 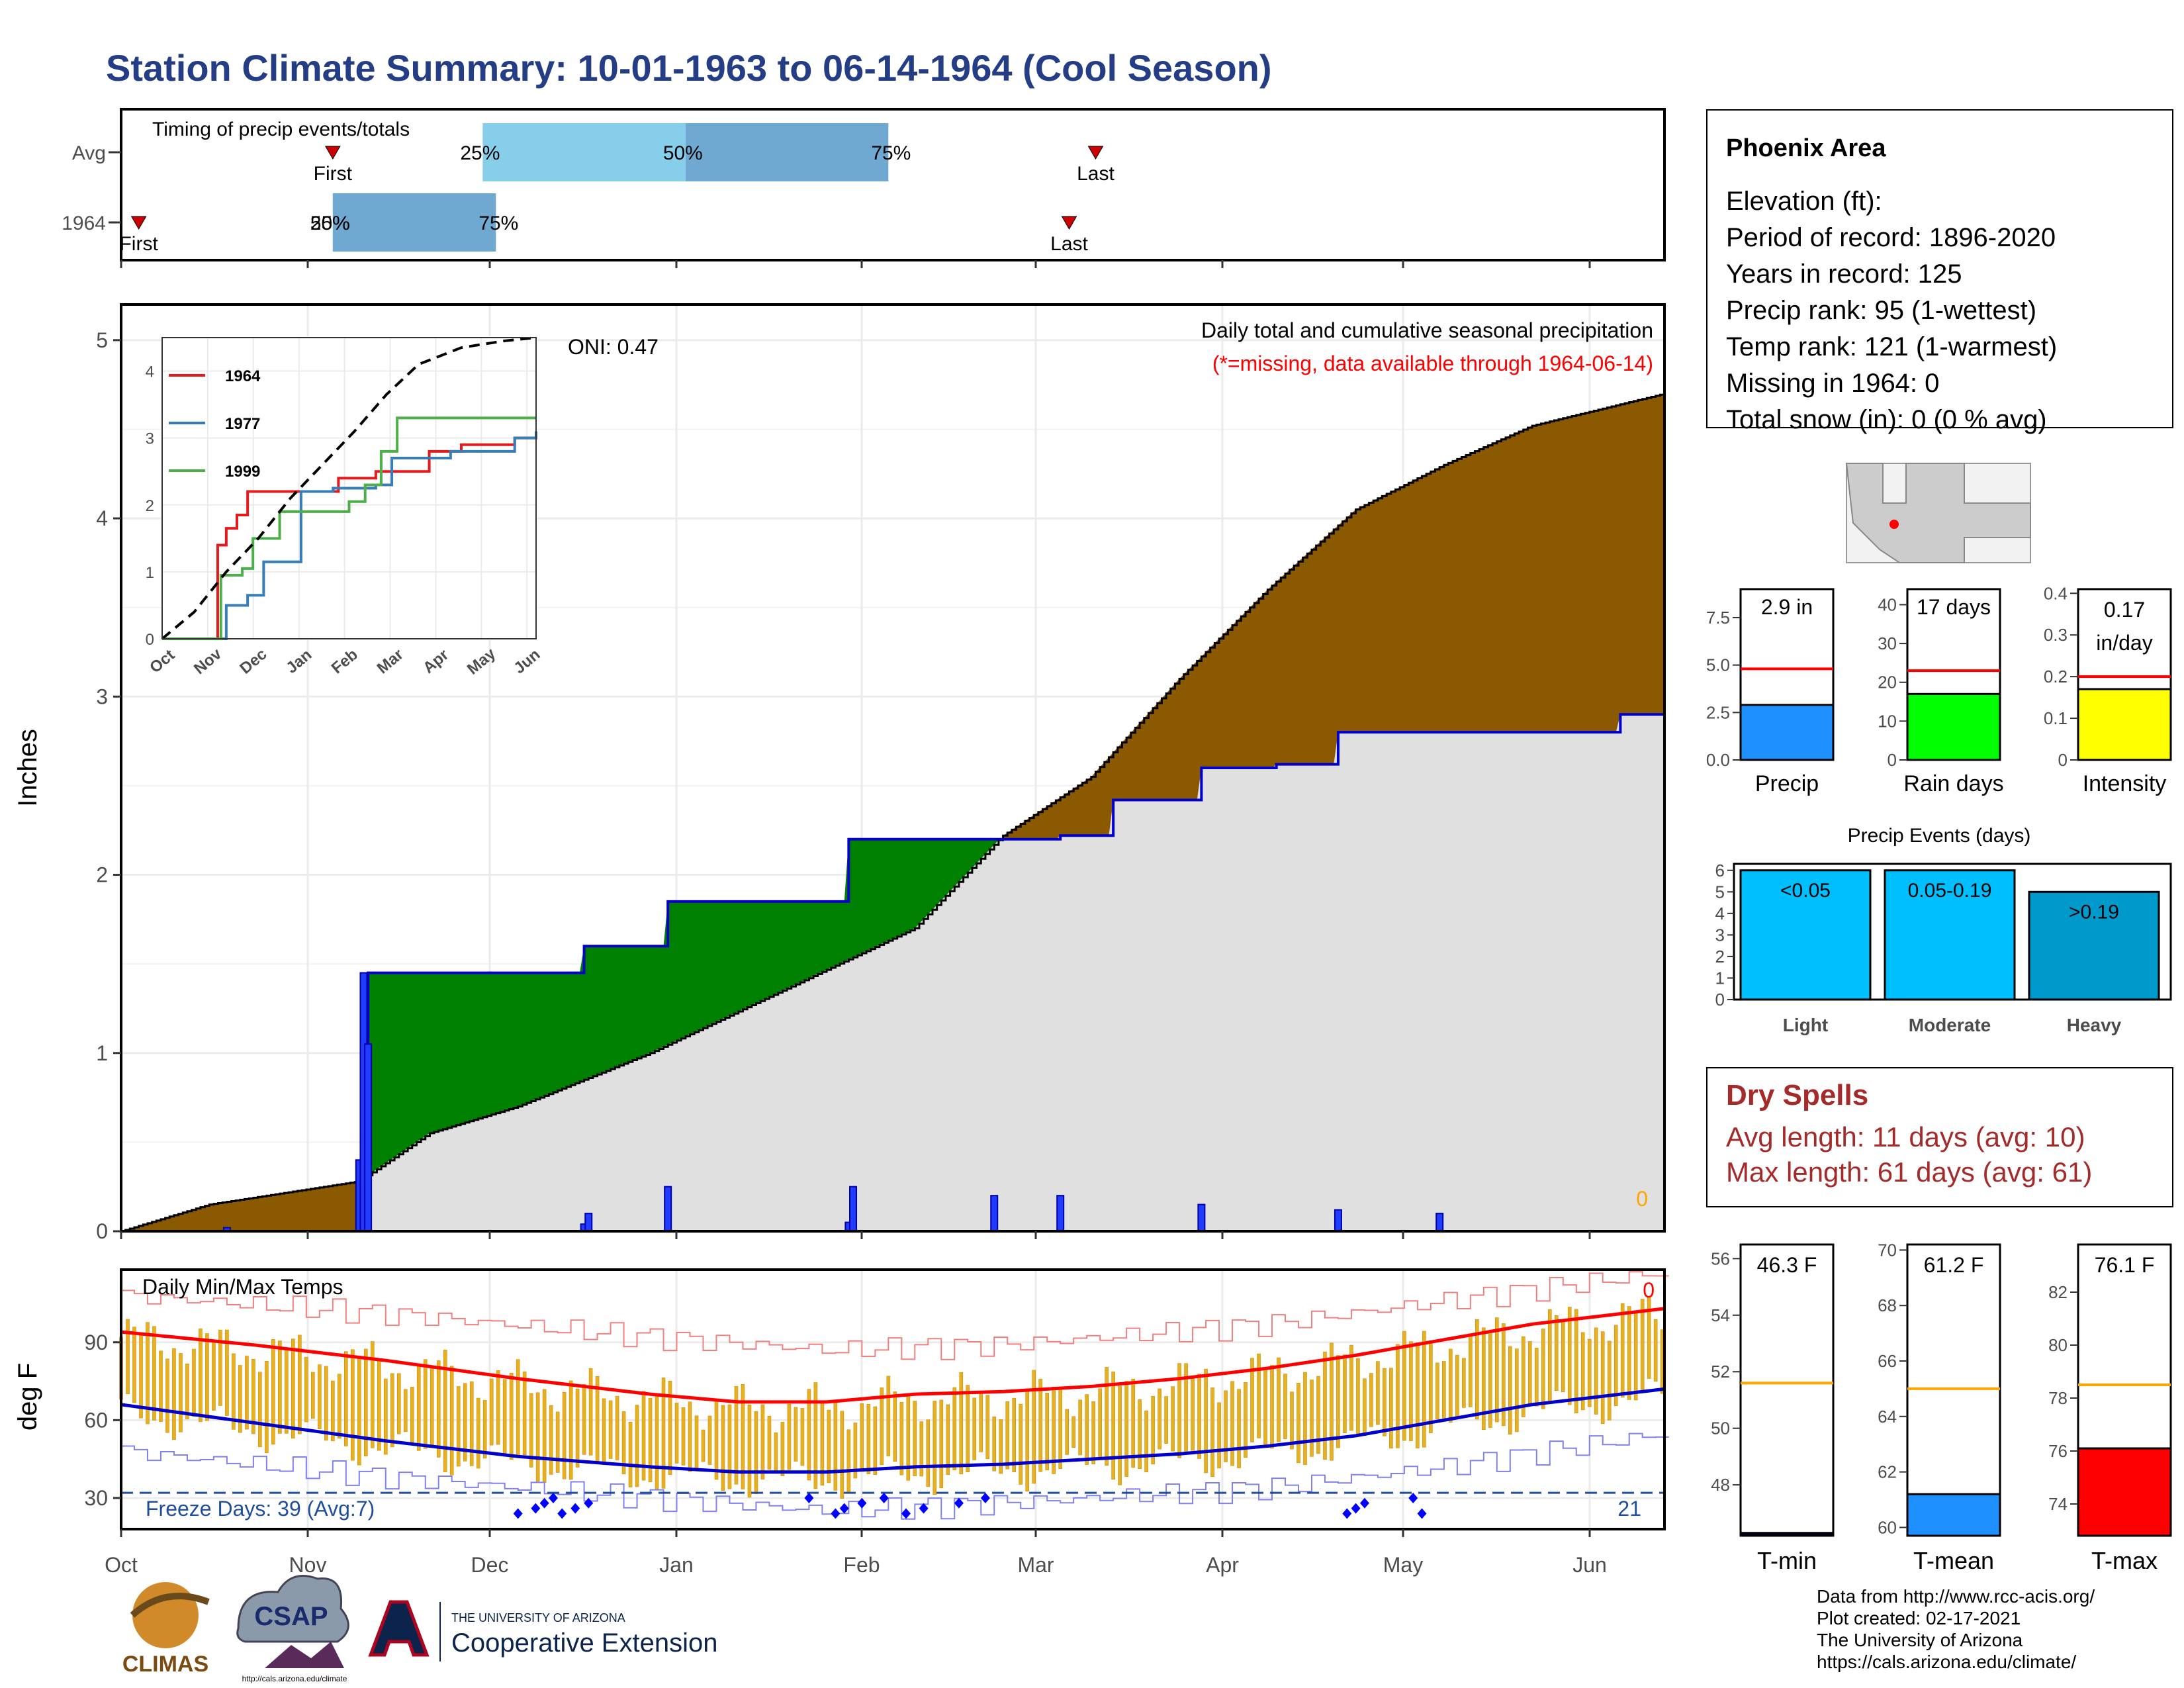 I want to click on temp-summary-value-label: 46.3 F, so click(x=1787, y=1265).